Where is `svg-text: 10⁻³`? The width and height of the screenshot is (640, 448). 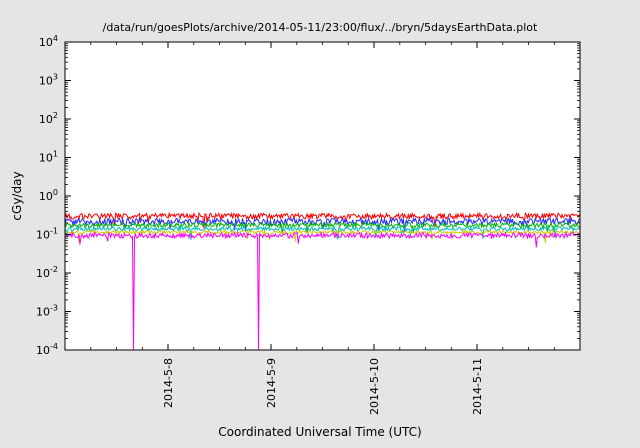
svg-text: 10⁻³ is located at coordinates (47, 311).